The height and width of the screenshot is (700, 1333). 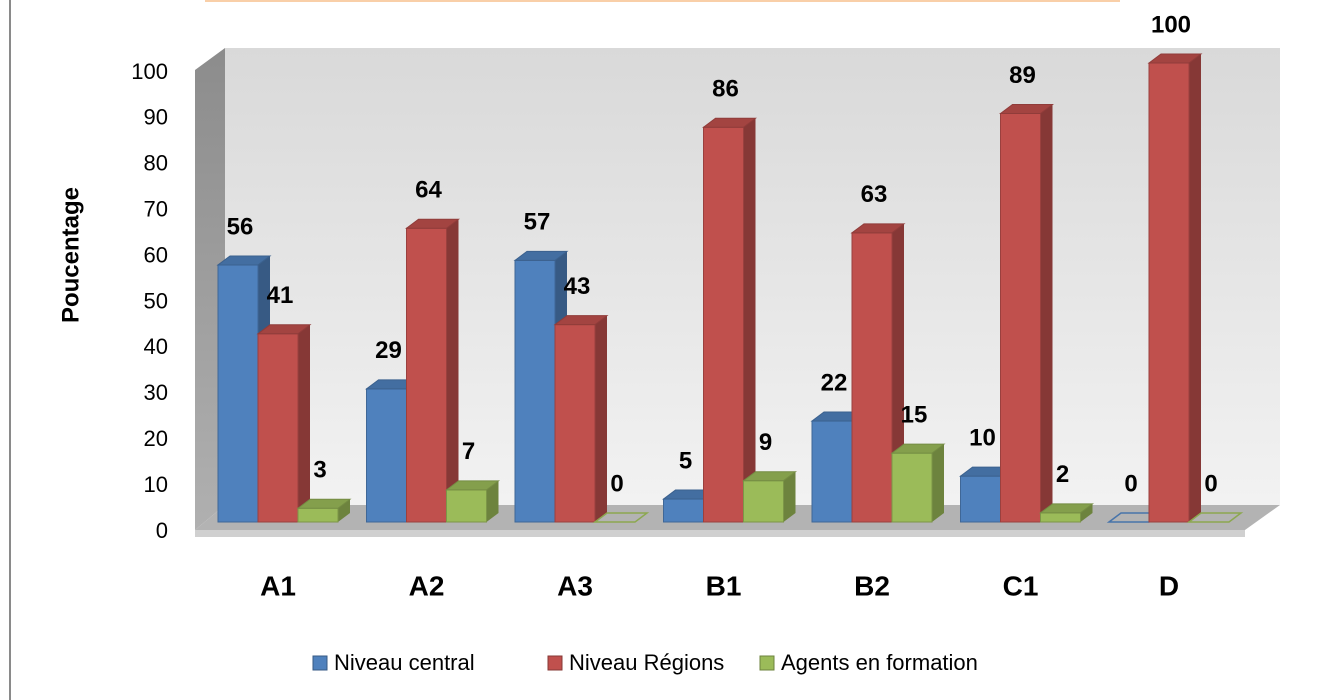 I want to click on y-tick-label: 20, so click(x=156, y=438).